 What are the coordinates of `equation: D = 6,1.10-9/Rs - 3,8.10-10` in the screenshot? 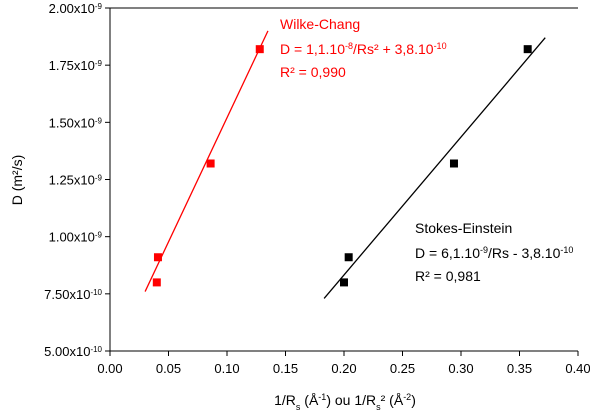 It's located at (494, 253).